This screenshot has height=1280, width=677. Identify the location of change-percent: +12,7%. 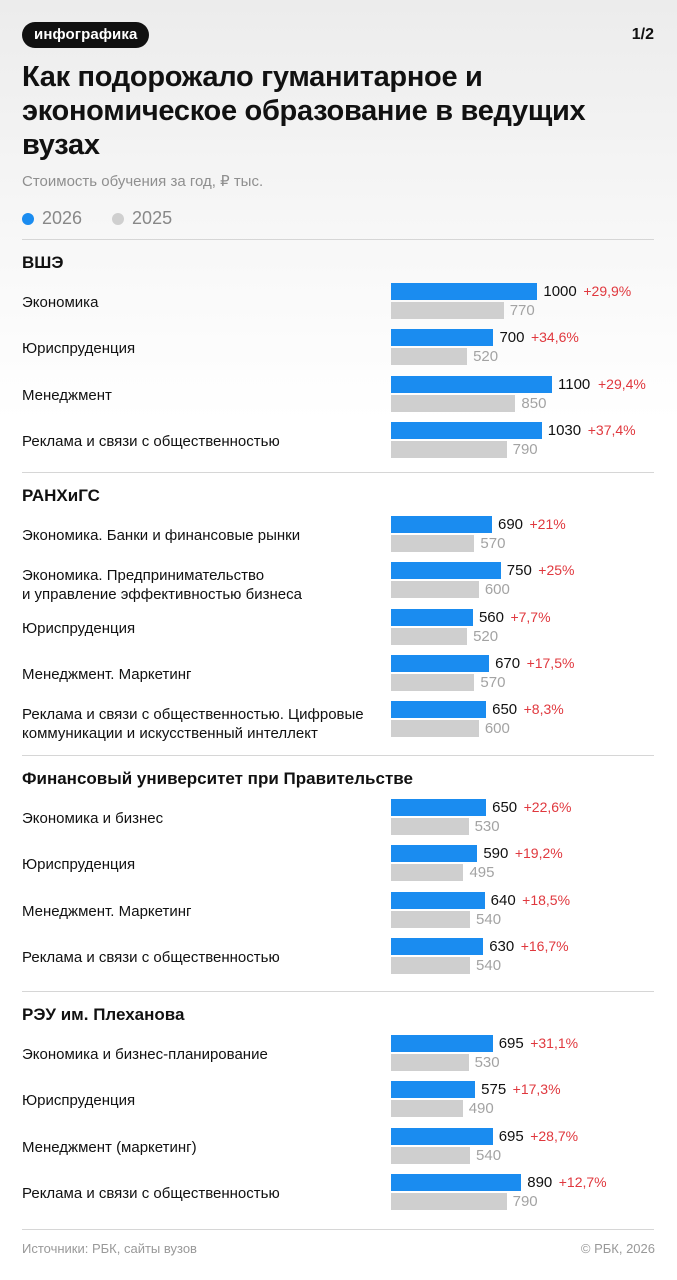
(582, 1182).